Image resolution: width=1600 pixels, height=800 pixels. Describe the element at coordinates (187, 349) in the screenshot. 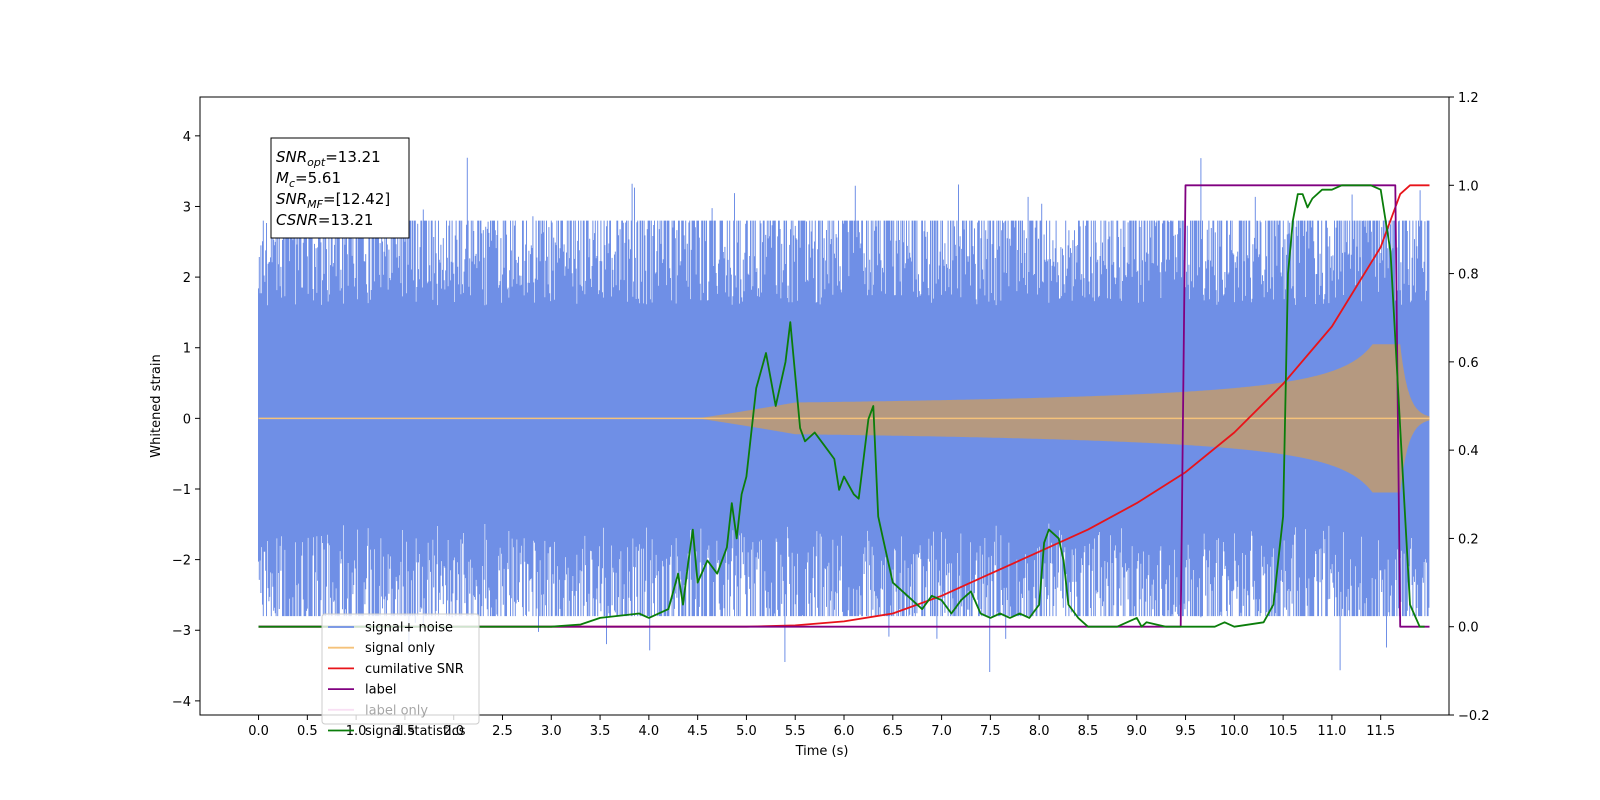

I see `y-tick-label: 1` at that location.